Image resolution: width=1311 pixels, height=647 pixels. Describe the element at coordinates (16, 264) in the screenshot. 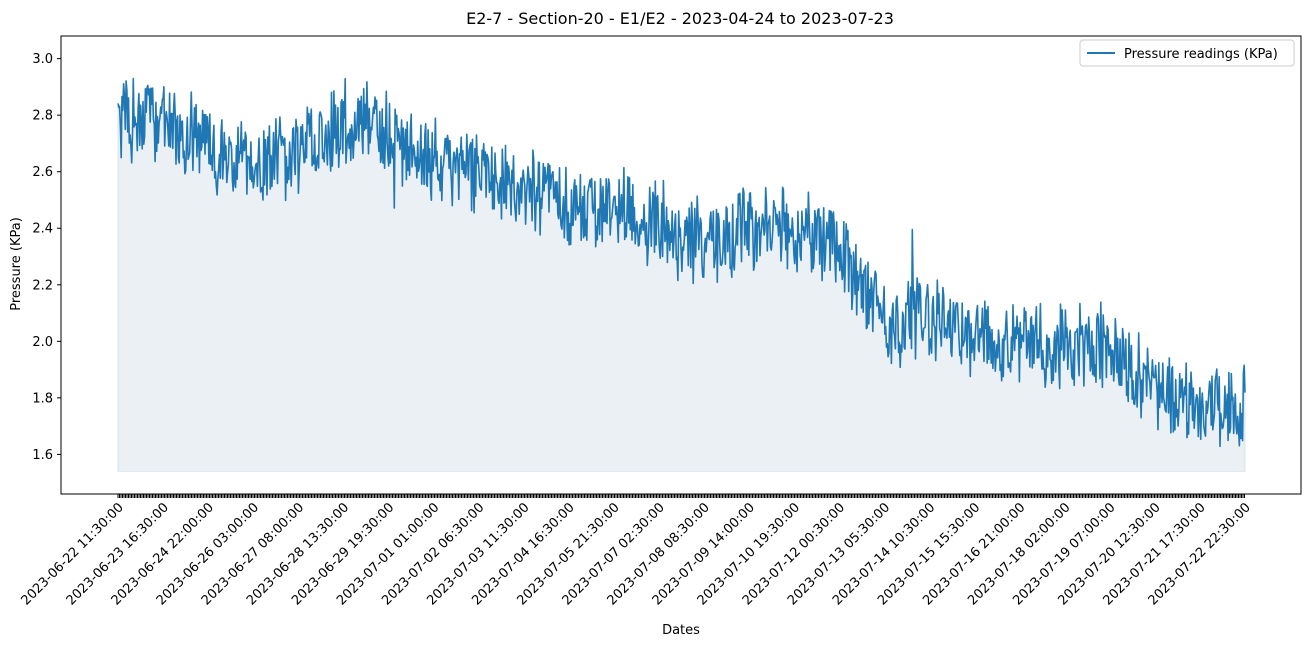

I see `y-axis-title: Pressure (KPa)` at that location.